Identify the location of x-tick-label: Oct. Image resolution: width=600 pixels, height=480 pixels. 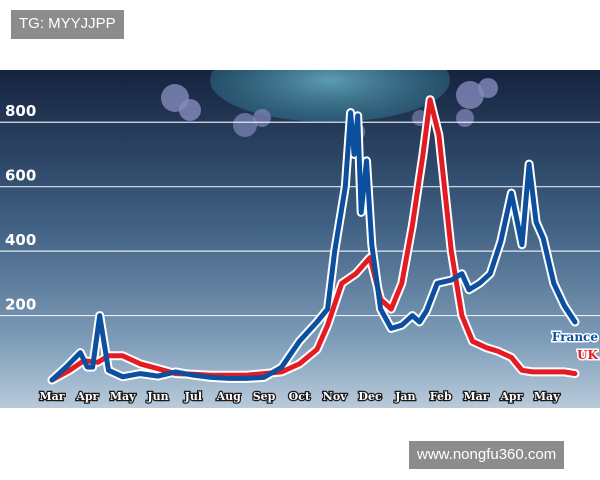
(300, 396).